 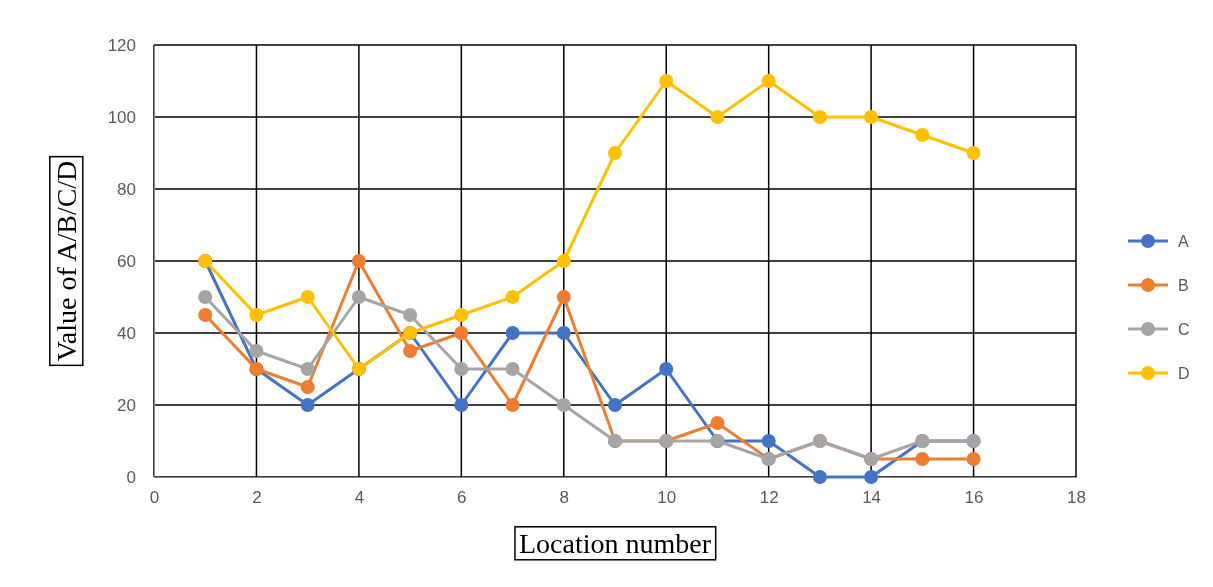 What do you see at coordinates (121, 117) in the screenshot?
I see `y-tick-label: 100` at bounding box center [121, 117].